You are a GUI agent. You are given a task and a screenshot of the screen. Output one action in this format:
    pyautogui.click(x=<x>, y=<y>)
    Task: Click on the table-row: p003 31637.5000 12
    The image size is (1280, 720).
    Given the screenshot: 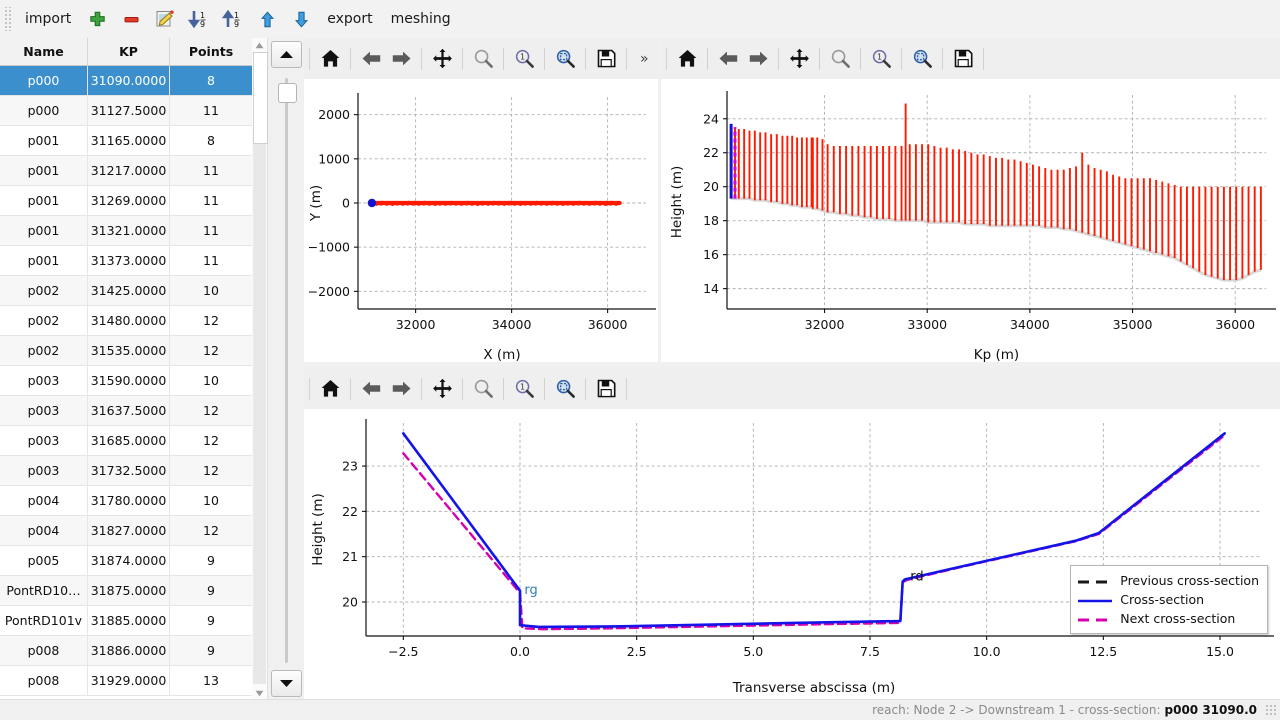 What is the action you would take?
    pyautogui.click(x=126, y=410)
    